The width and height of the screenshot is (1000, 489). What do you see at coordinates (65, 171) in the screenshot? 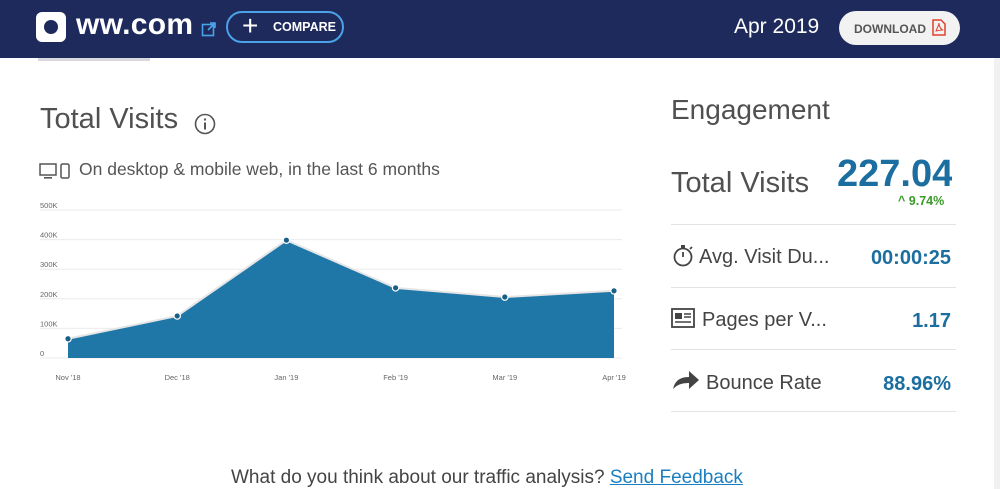
I see `mobile-icon` at bounding box center [65, 171].